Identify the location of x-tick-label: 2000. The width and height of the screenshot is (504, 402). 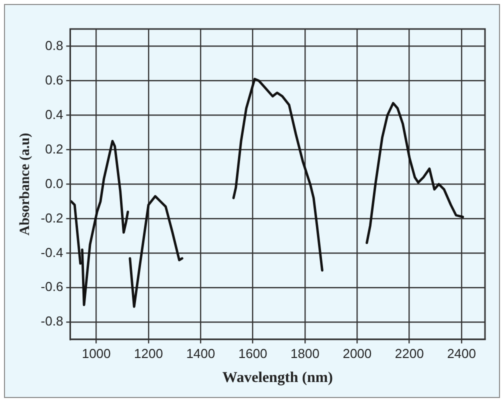
(357, 353).